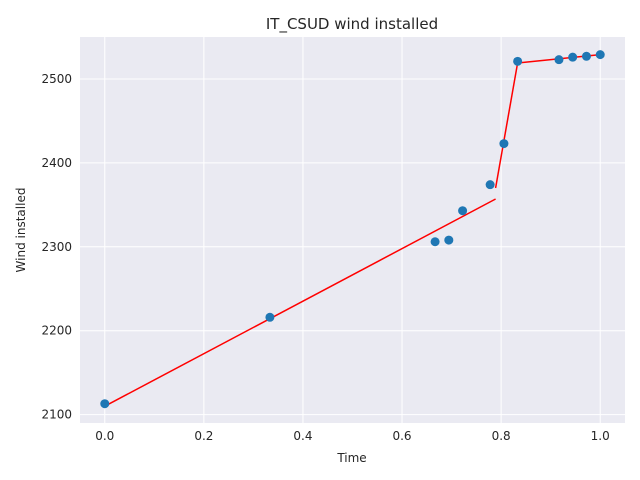 This screenshot has width=640, height=480. What do you see at coordinates (351, 458) in the screenshot?
I see `x-axis-label: Time` at bounding box center [351, 458].